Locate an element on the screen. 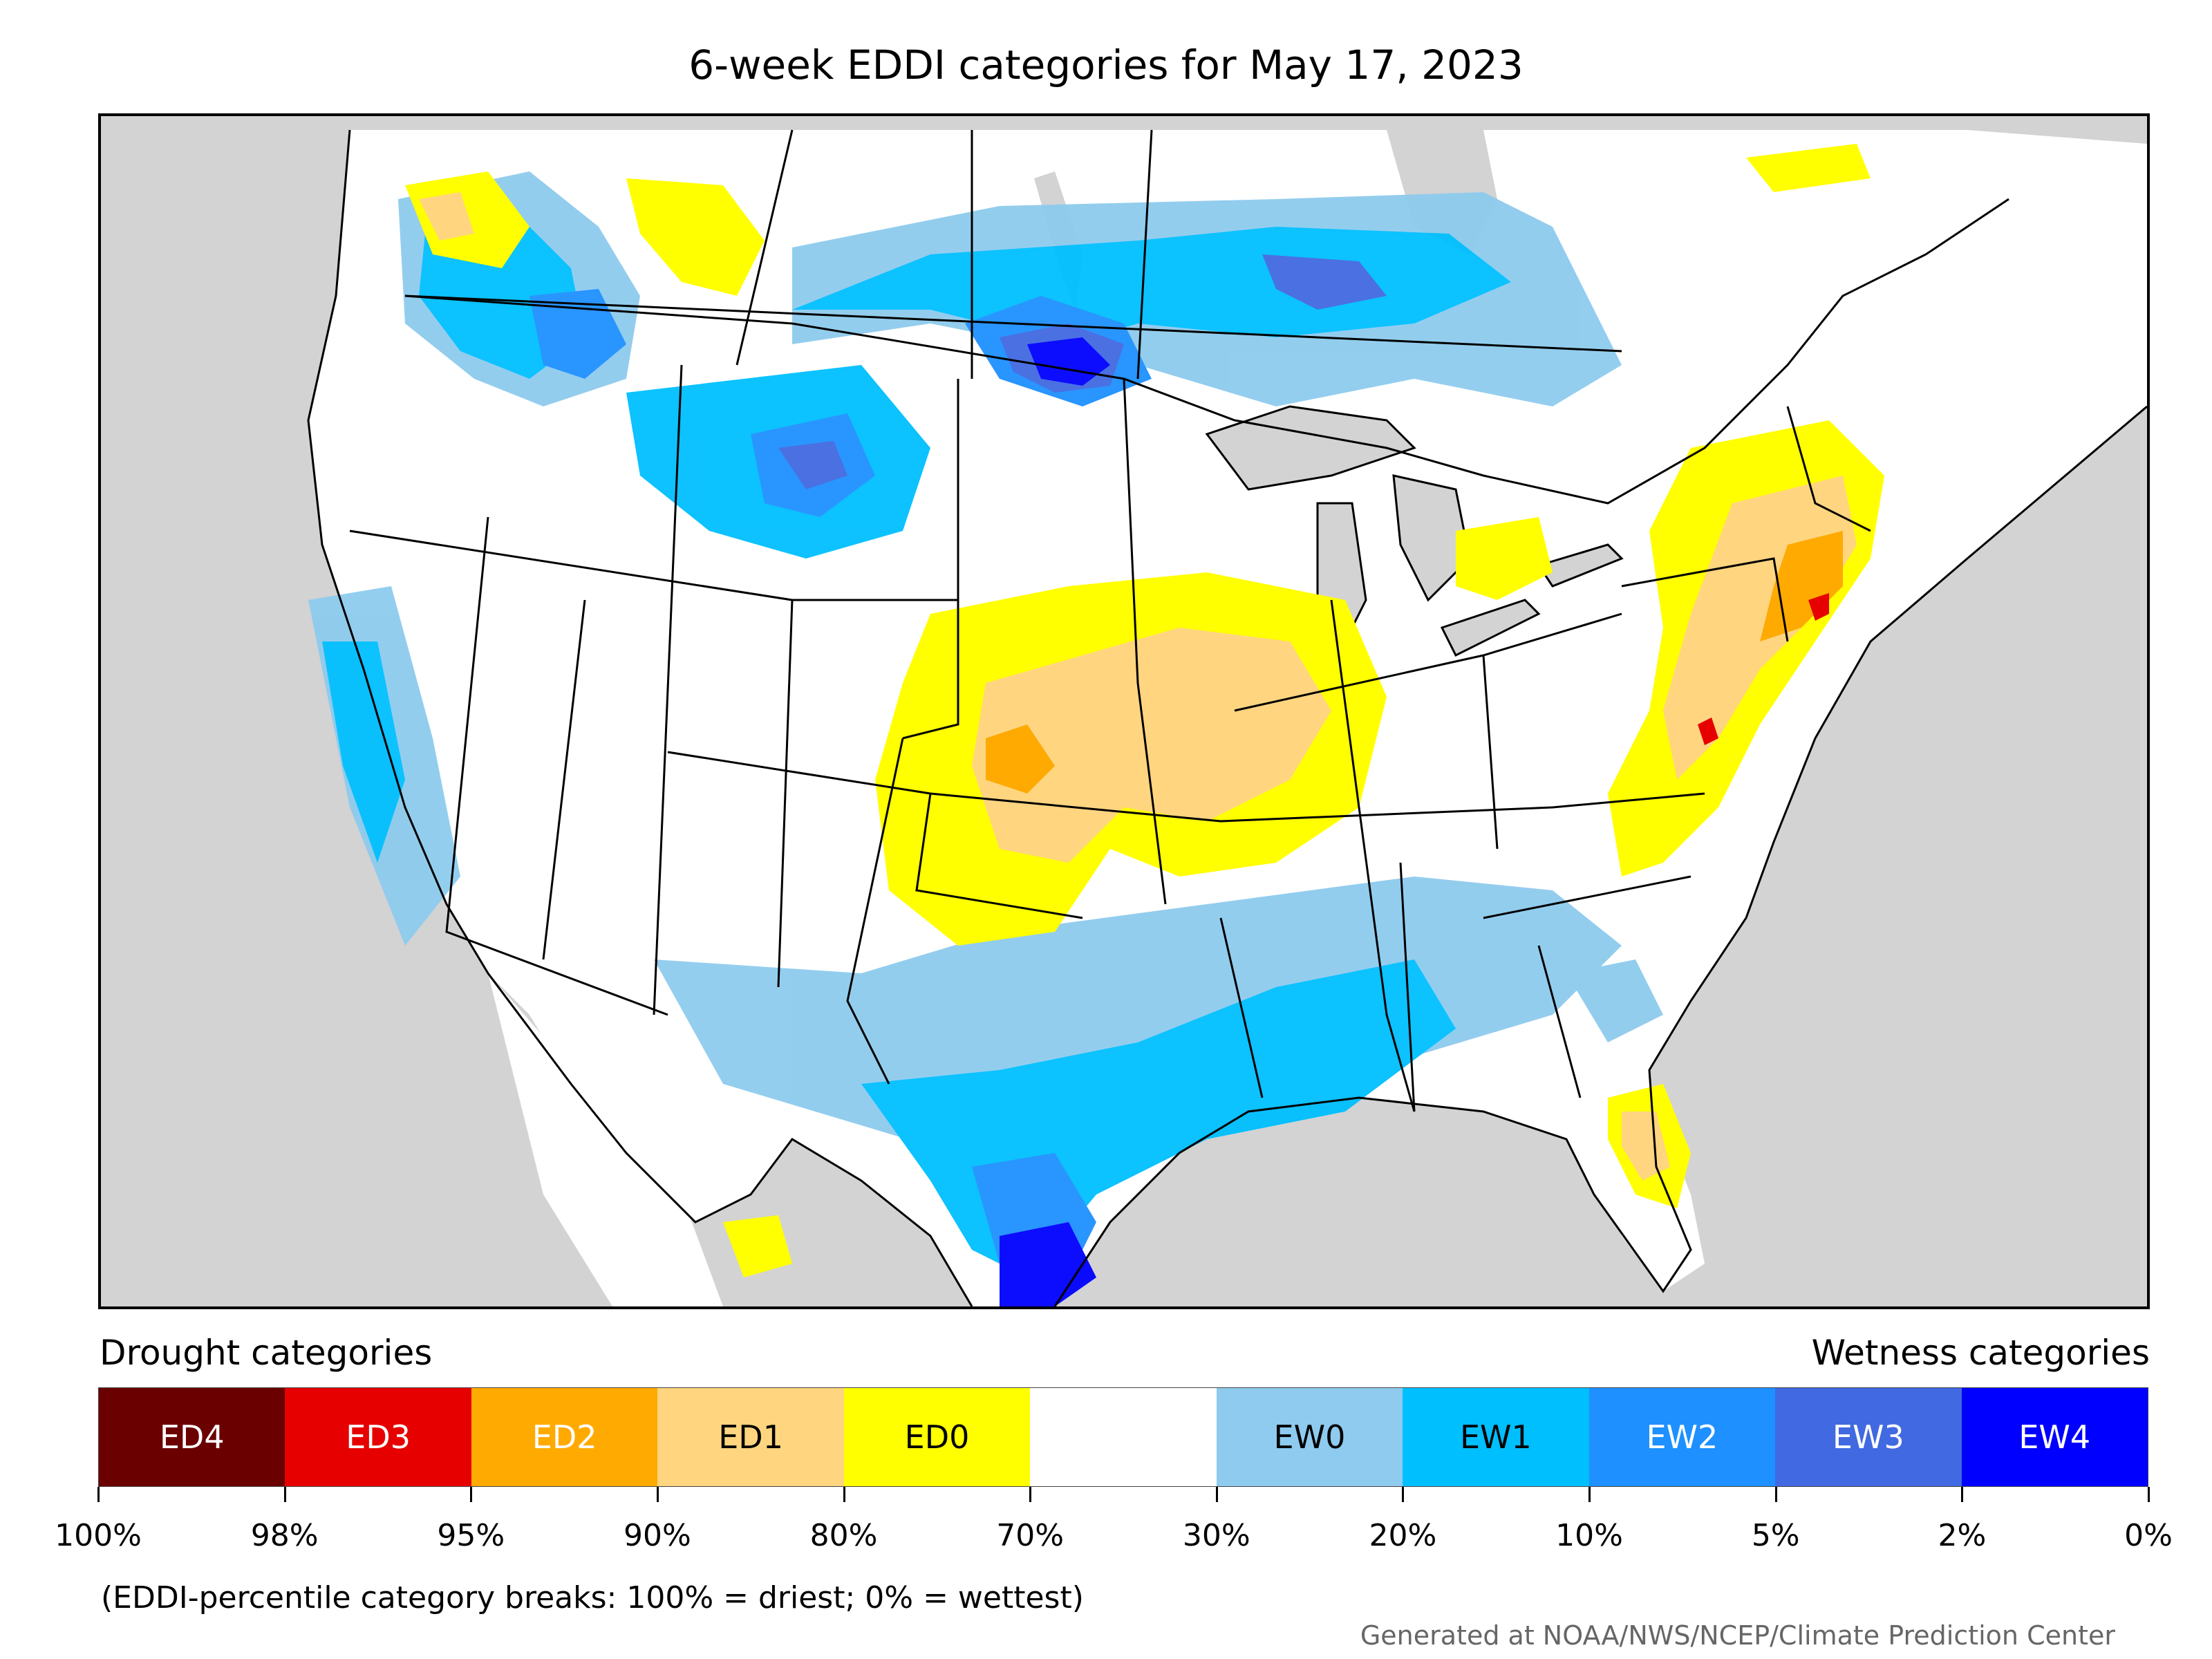  legend-break-label: 20% is located at coordinates (1403, 1535).